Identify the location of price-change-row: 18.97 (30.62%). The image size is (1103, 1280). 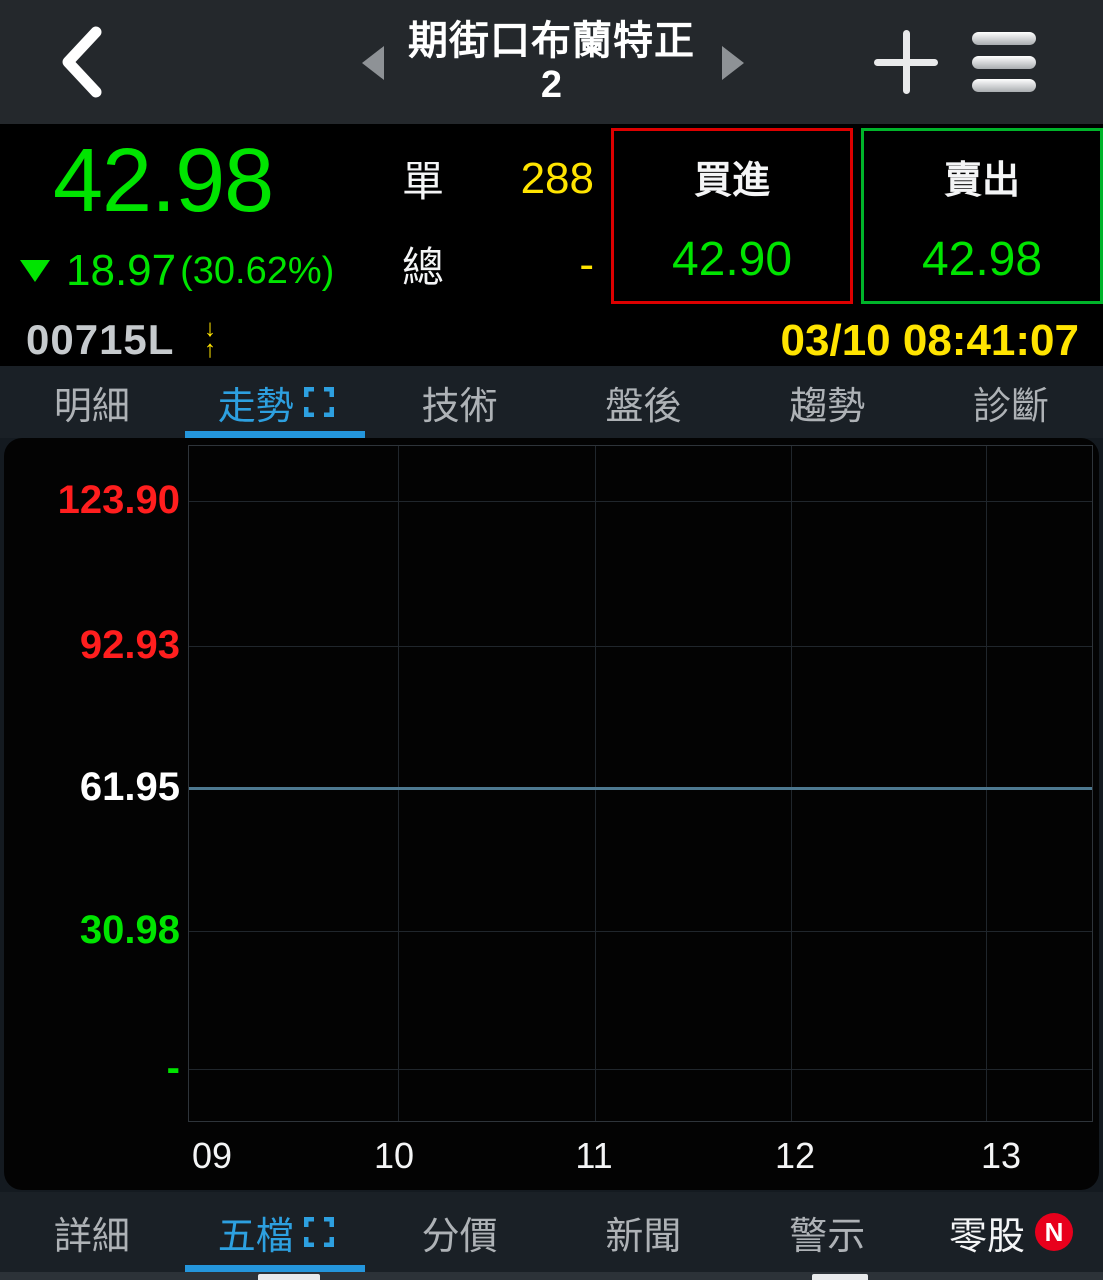
(177, 271).